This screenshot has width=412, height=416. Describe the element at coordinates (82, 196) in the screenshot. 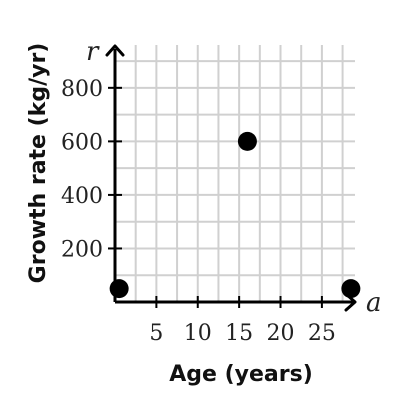

I see `y-tick-label: 400` at that location.